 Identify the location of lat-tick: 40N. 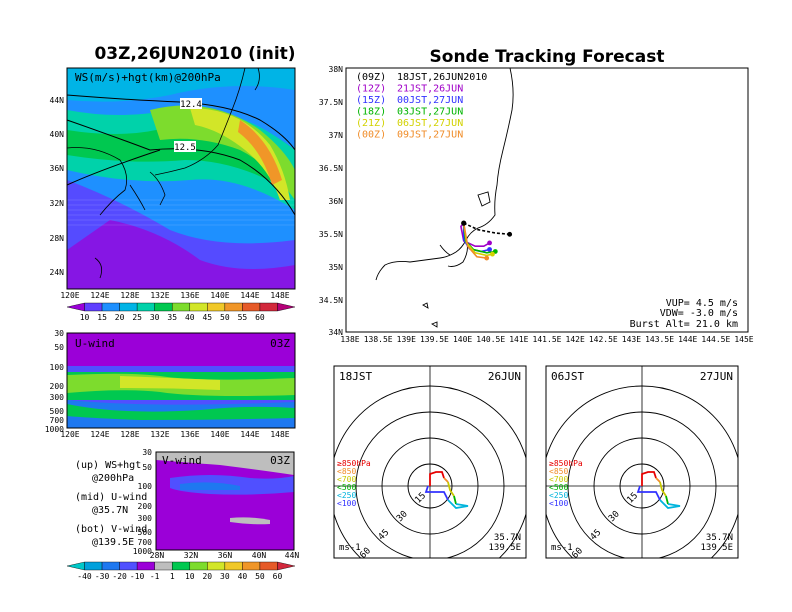
(57, 134).